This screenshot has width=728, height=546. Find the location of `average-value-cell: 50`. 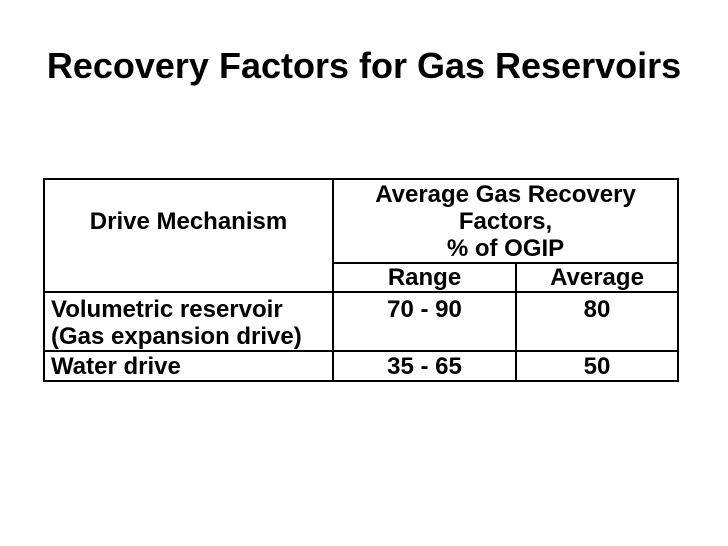

average-value-cell: 50 is located at coordinates (597, 366).